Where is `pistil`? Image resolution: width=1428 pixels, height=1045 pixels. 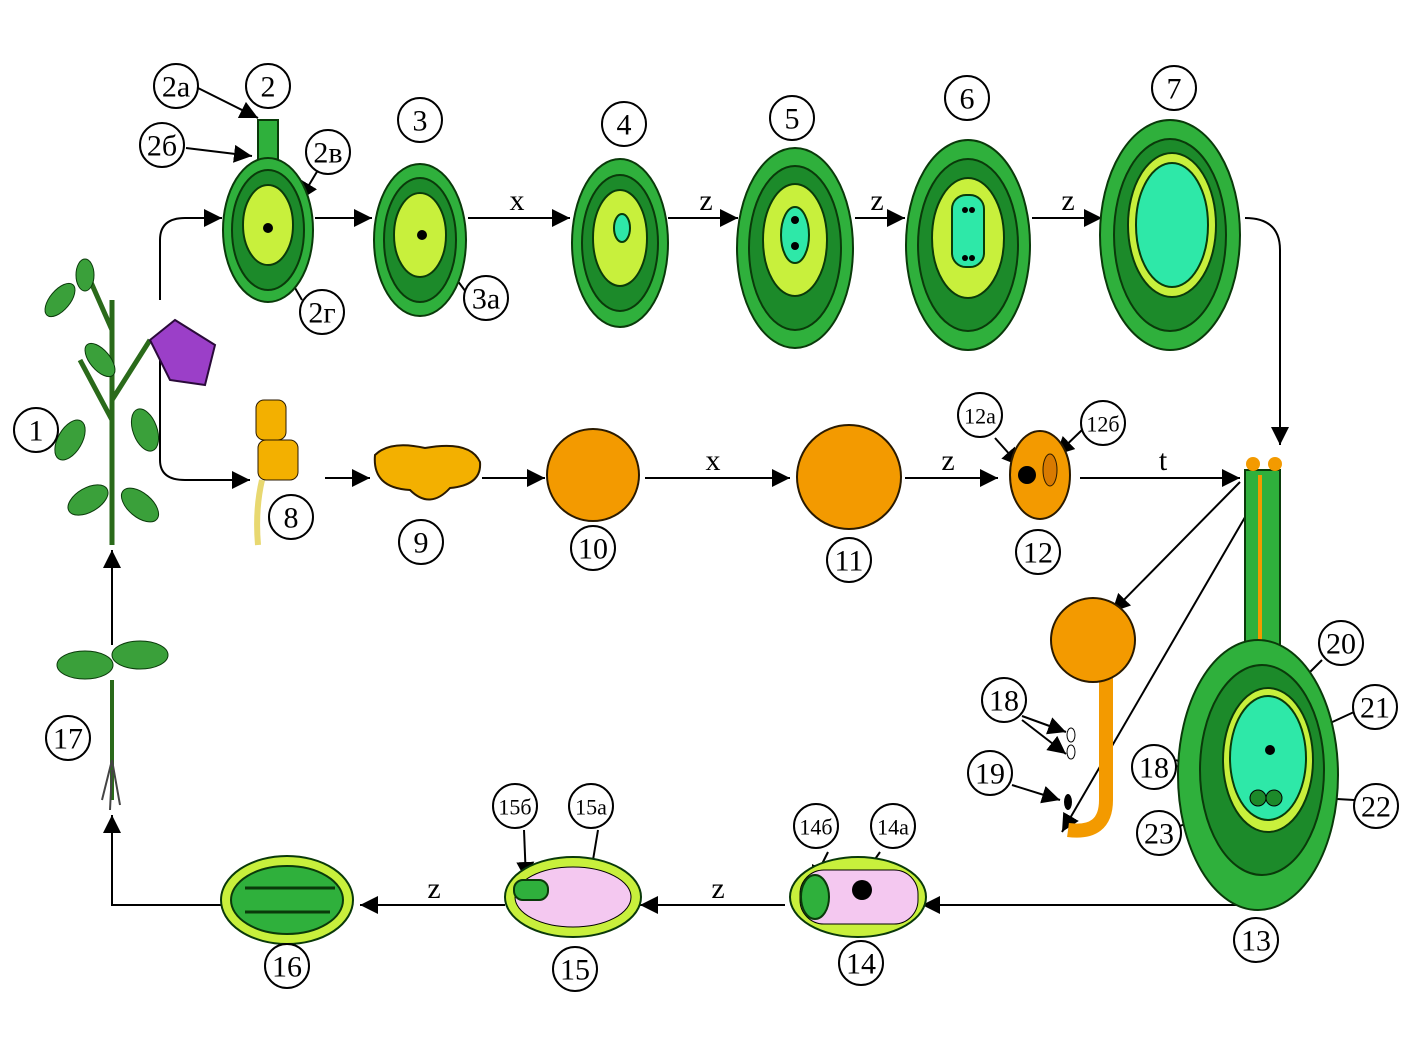
pistil is located at coordinates (1194, 684).